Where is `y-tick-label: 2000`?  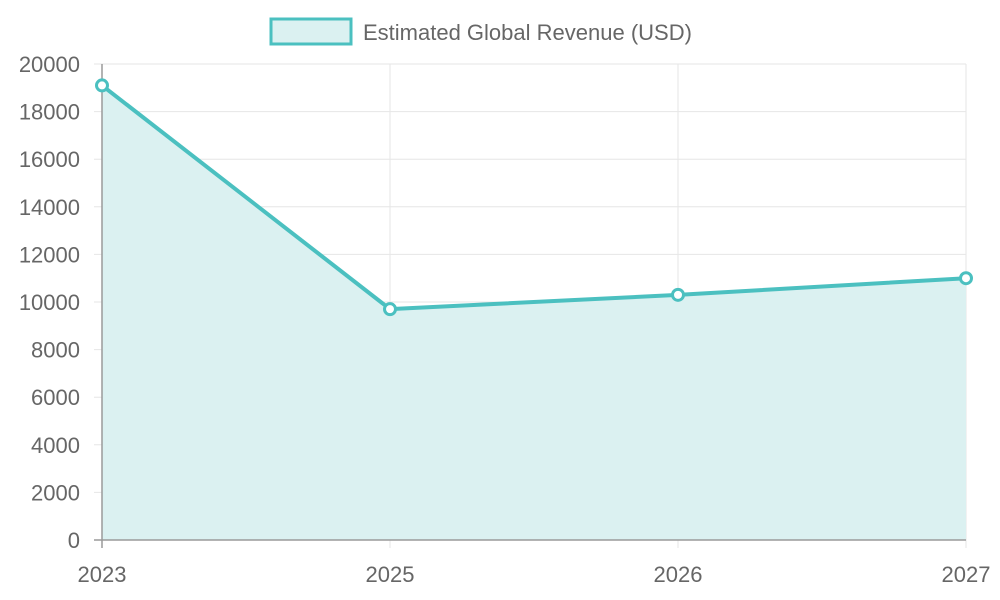
y-tick-label: 2000 is located at coordinates (55, 492).